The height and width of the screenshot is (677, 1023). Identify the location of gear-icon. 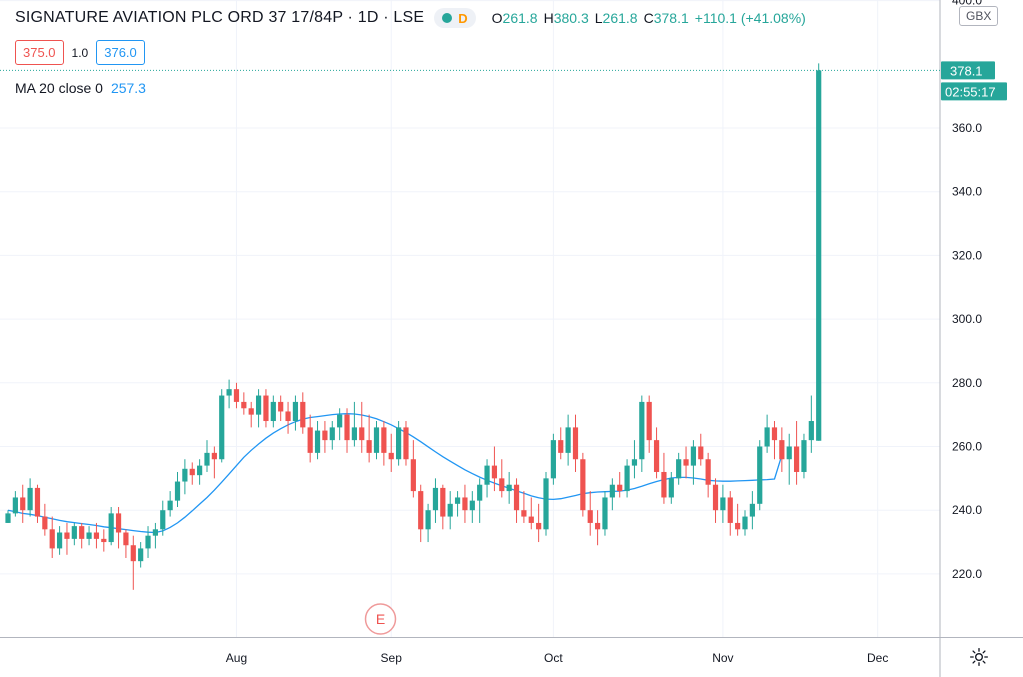
(979, 657).